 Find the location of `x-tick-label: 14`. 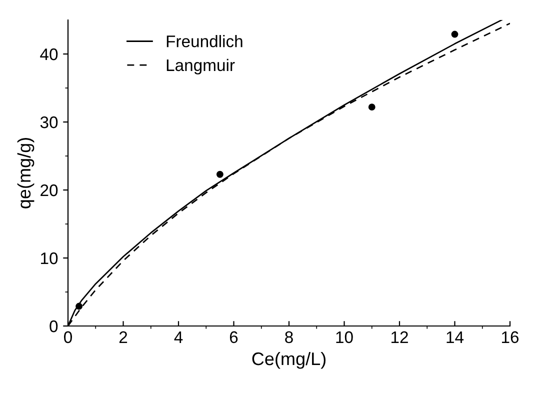

x-tick-label: 14 is located at coordinates (455, 337).